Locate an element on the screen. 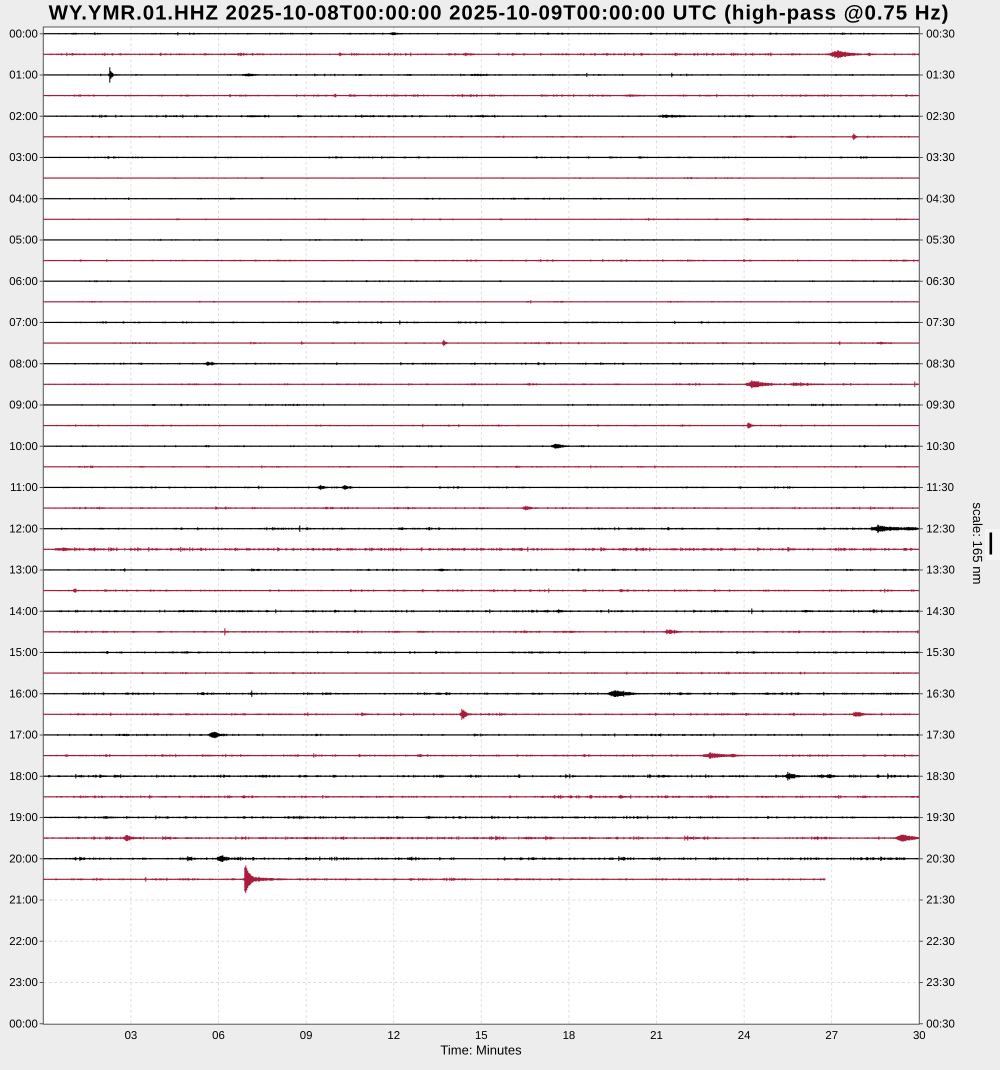 Image resolution: width=1000 pixels, height=1070 pixels. svg-text: 14:00 is located at coordinates (23, 612).